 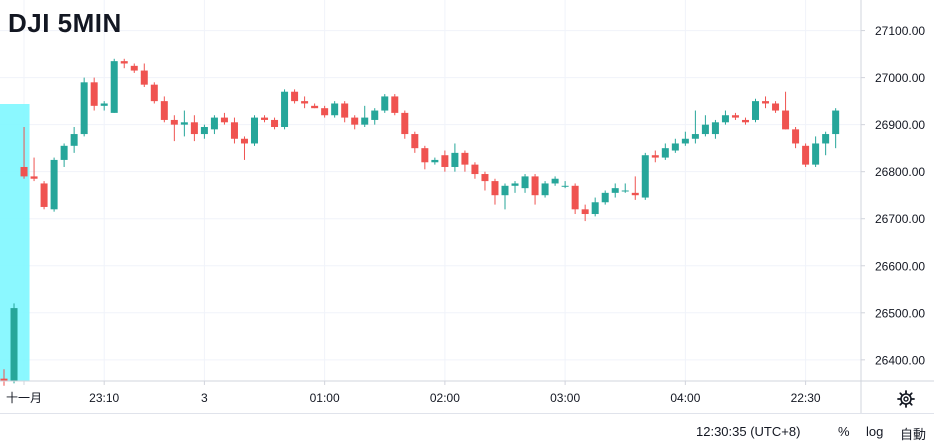 What do you see at coordinates (685, 398) in the screenshot?
I see `x-tick-label: 04:00` at bounding box center [685, 398].